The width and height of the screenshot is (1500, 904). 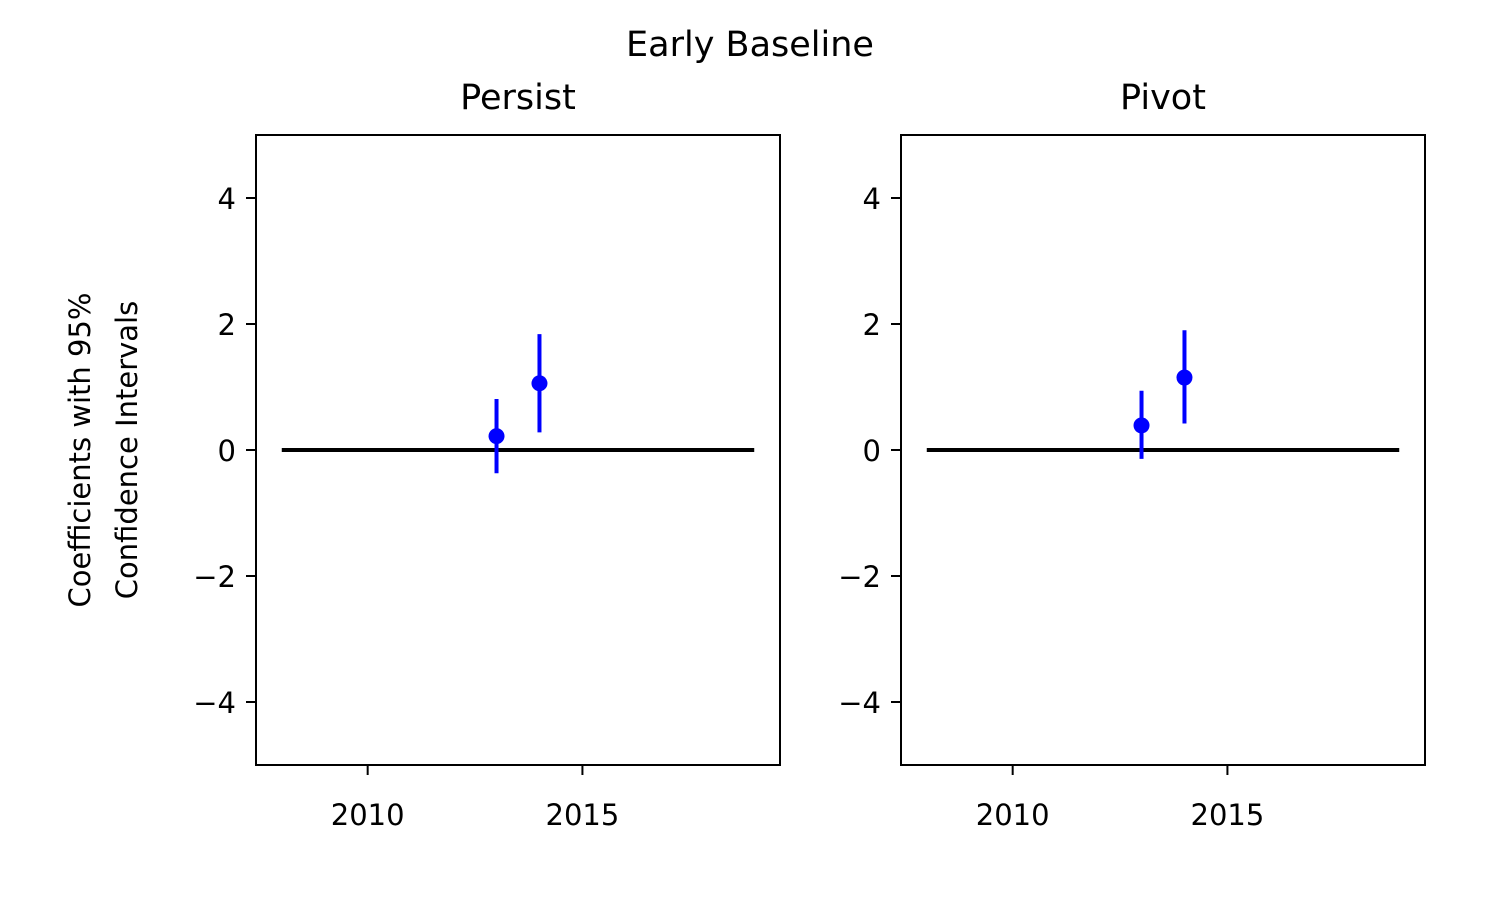 What do you see at coordinates (127, 450) in the screenshot?
I see `y-axis-label-line2: Confidence Intervals` at bounding box center [127, 450].